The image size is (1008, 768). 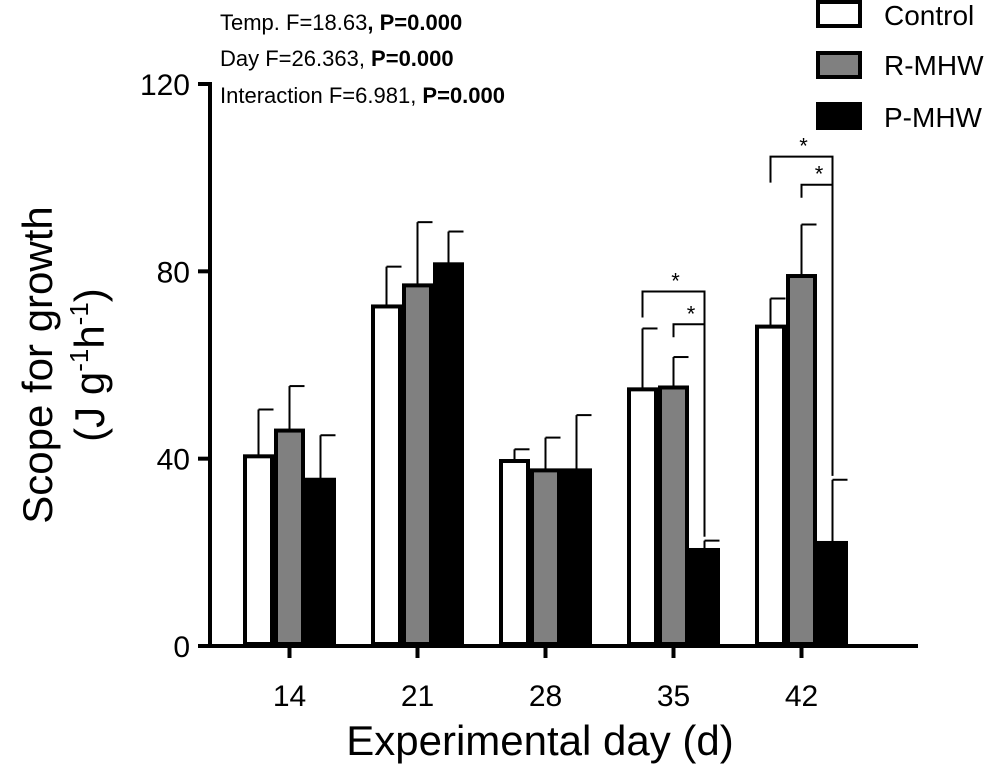 I want to click on x-tick-label: 35, so click(x=673, y=696).